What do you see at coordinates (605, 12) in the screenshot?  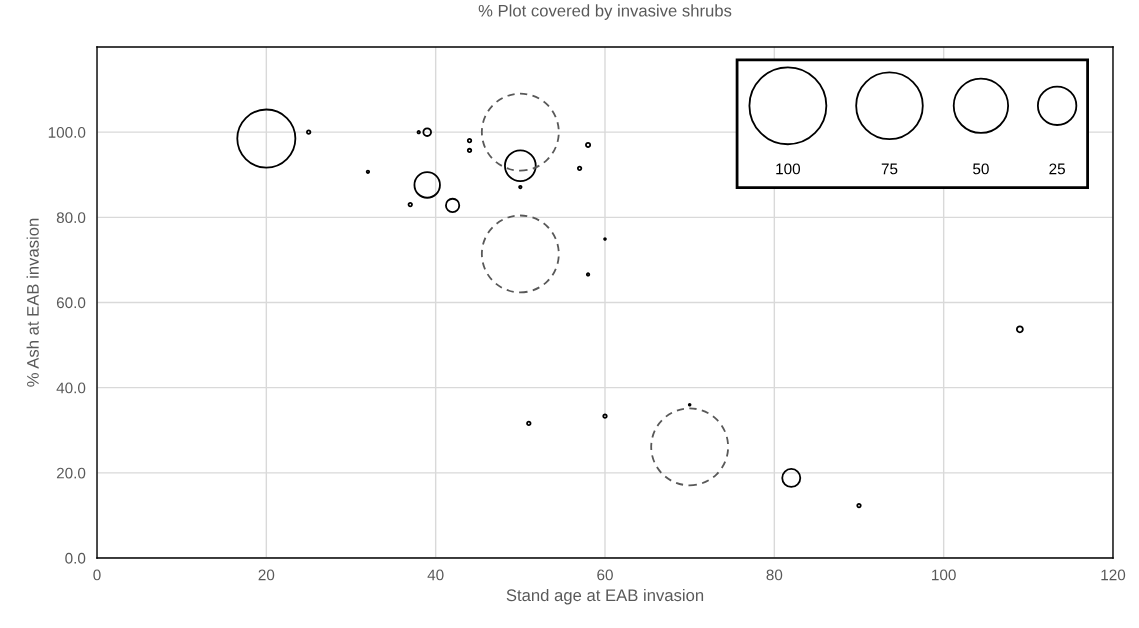 I see `chart-title: % Plot covered by invasive shrubs` at bounding box center [605, 12].